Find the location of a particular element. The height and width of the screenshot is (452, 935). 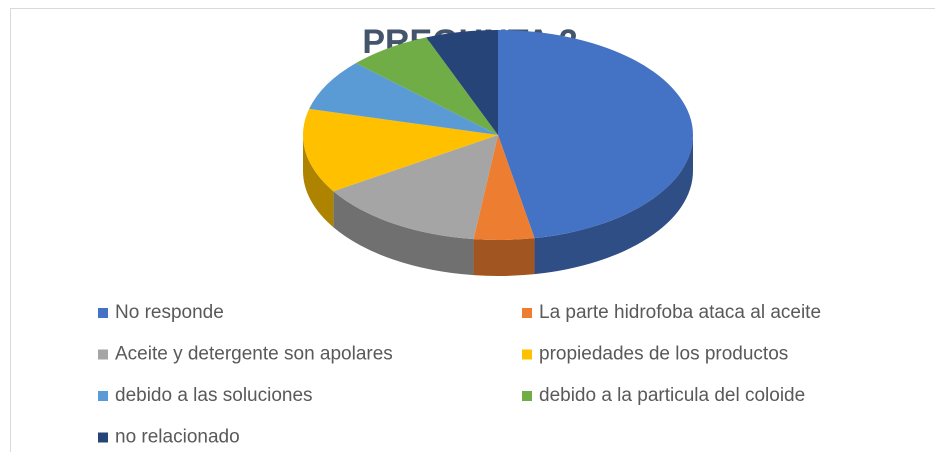

legend-label: Aceite y detergente son apolares is located at coordinates (254, 354).